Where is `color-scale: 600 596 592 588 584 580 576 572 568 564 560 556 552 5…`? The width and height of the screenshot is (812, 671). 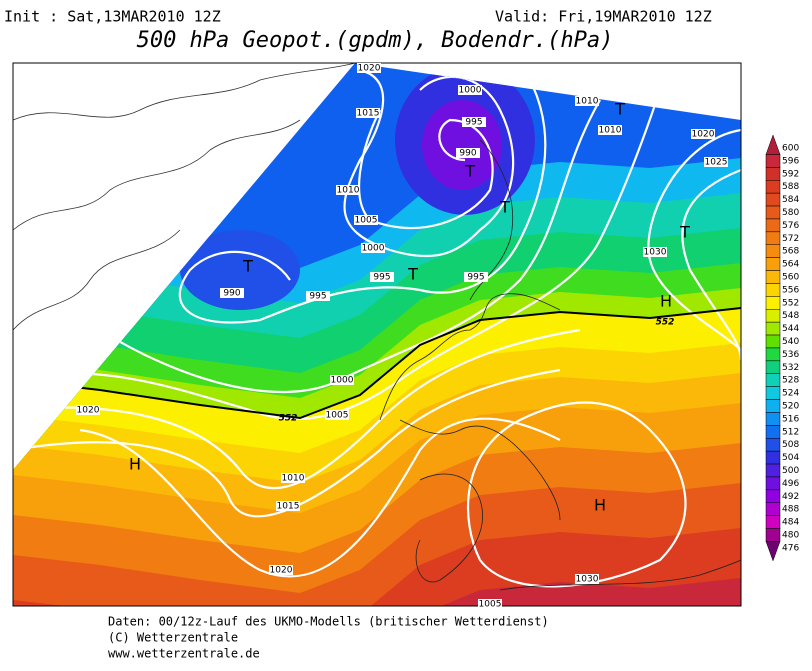 color-scale: 600 596 592 588 584 580 576 572 568 564 560 556 552 5… is located at coordinates (782, 348).